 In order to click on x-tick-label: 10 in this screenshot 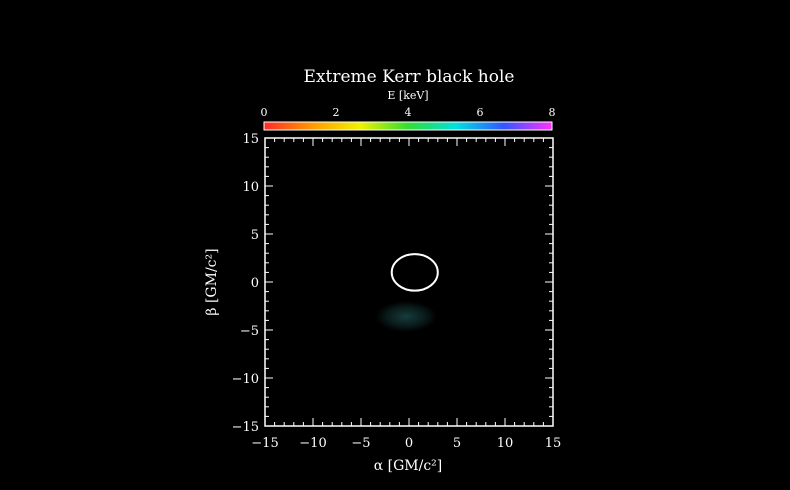, I will do `click(505, 443)`.